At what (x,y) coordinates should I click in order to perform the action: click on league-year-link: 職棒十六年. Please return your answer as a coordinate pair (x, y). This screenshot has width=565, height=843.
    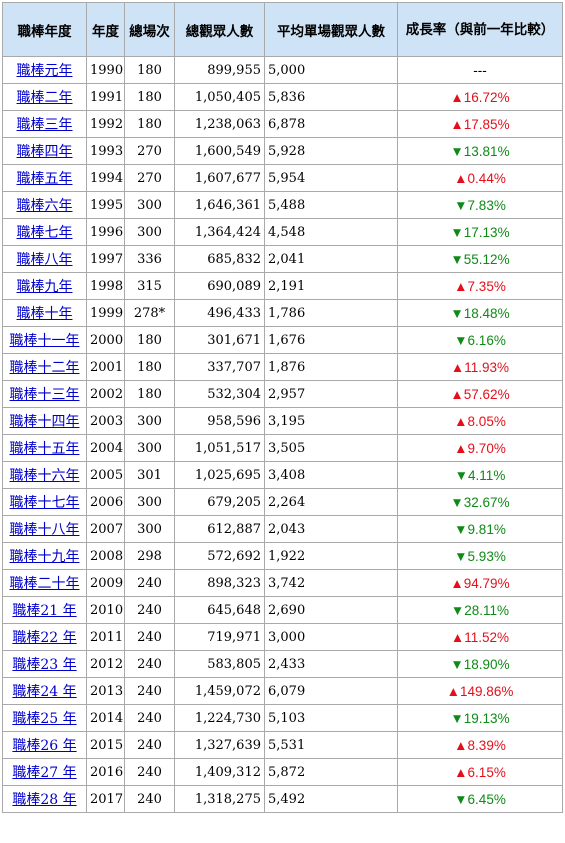
    Looking at the image, I should click on (44, 476).